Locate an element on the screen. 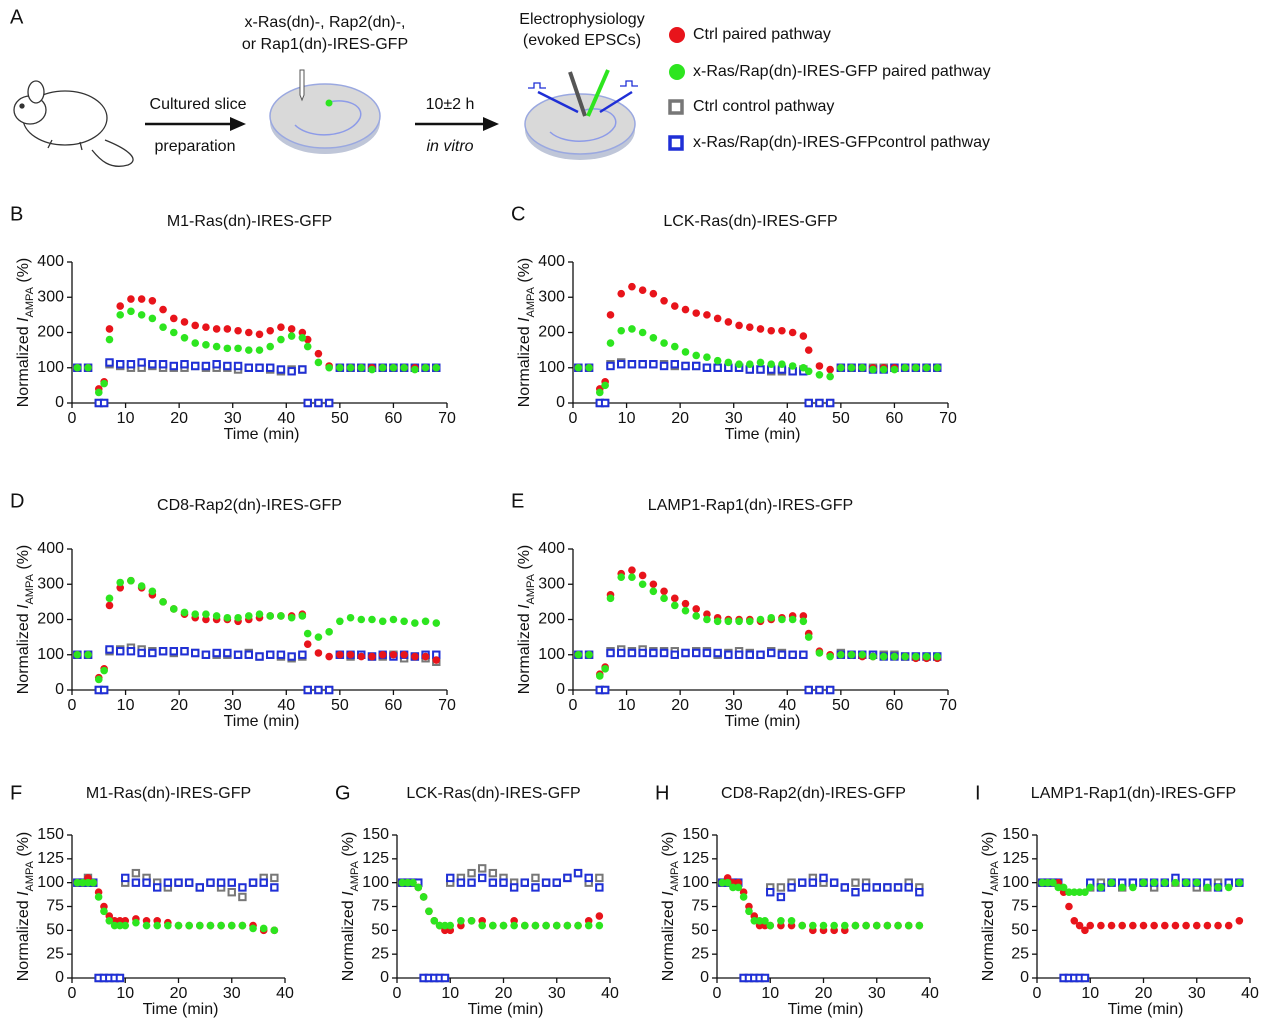 This screenshot has width=1278, height=1023. y-tick-label: 75 is located at coordinates (1020, 906).